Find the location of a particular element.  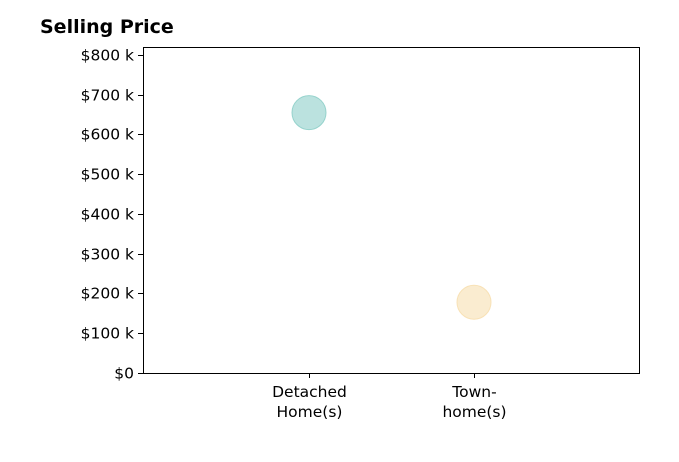

y-tick-label: $200 k is located at coordinates (107, 294).